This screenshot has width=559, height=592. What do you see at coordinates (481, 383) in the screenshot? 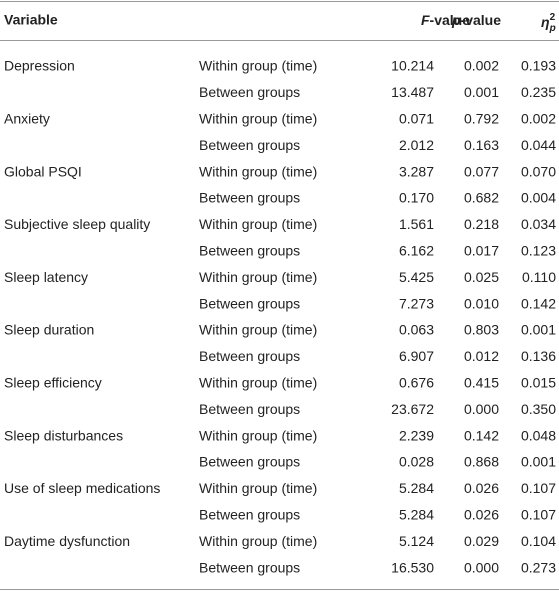
I see `p-value: 0.415` at bounding box center [481, 383].